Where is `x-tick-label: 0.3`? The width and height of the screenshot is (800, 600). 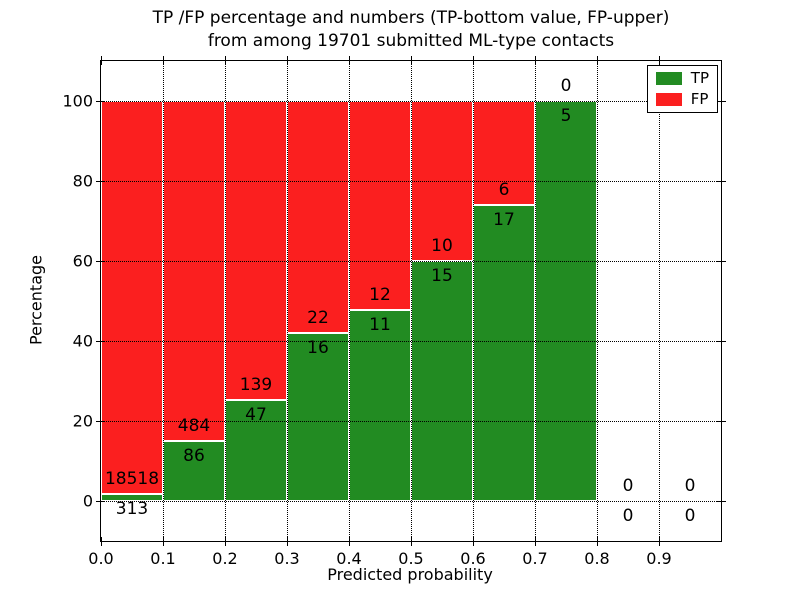 x-tick-label: 0.3 is located at coordinates (287, 558).